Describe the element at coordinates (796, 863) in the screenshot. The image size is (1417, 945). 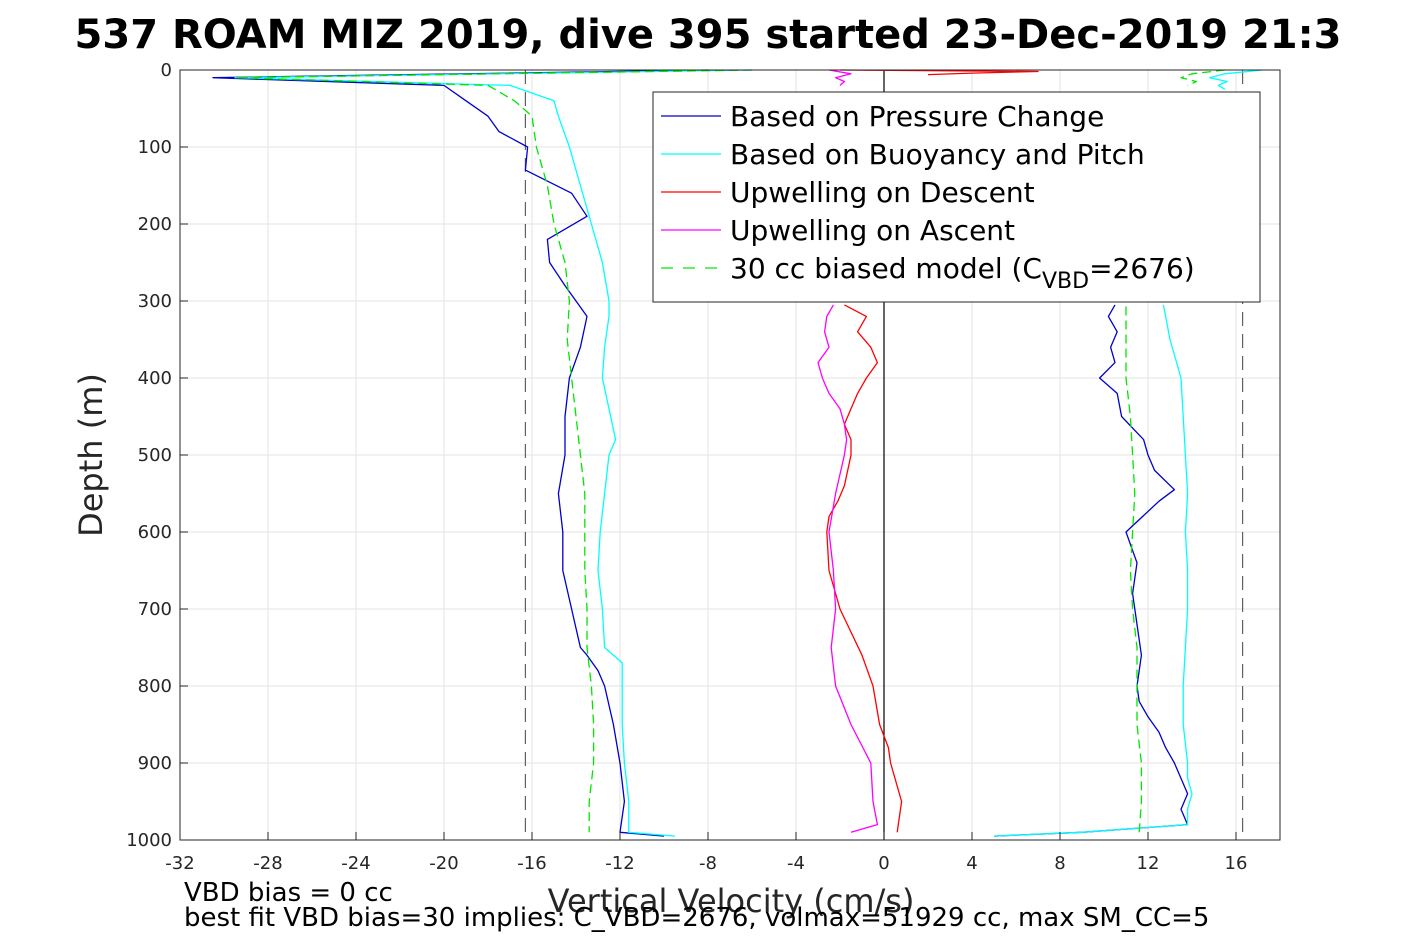
I see `x-tick-label: -4` at that location.